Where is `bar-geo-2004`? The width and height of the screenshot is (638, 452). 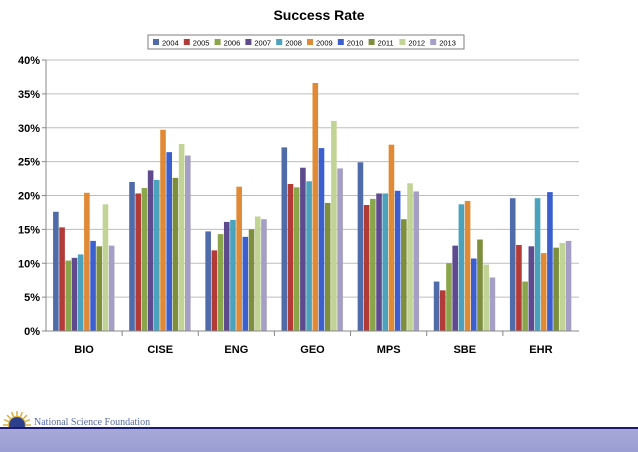 bar-geo-2004 is located at coordinates (284, 239).